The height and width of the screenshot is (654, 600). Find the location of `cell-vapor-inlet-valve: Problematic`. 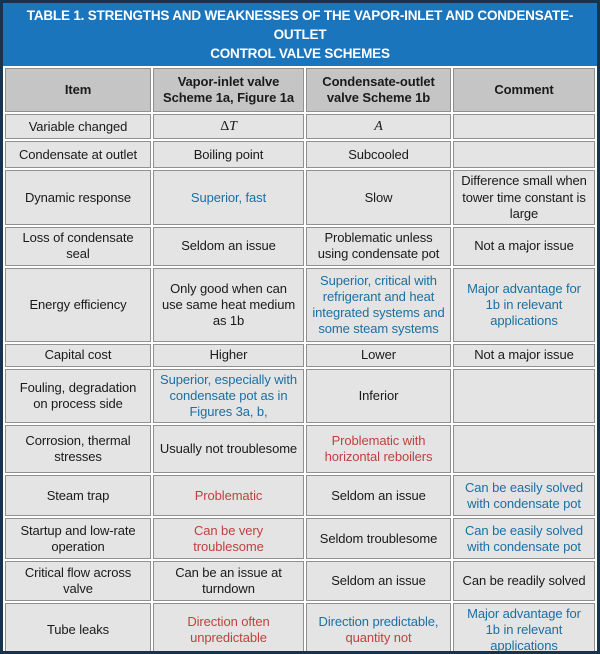

cell-vapor-inlet-valve: Problematic is located at coordinates (228, 496).